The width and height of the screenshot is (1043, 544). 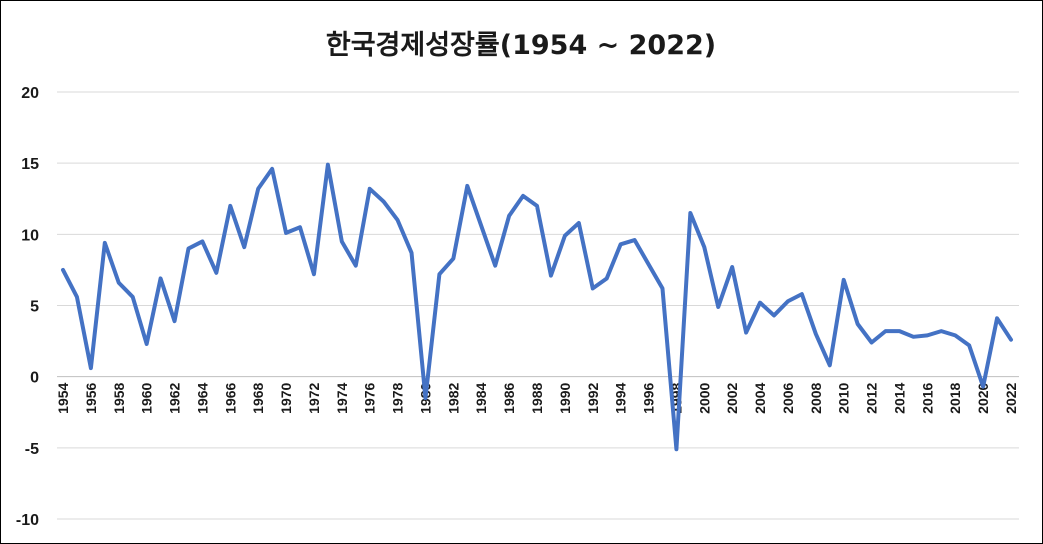 What do you see at coordinates (844, 397) in the screenshot?
I see `x-tick-label: 2010` at bounding box center [844, 397].